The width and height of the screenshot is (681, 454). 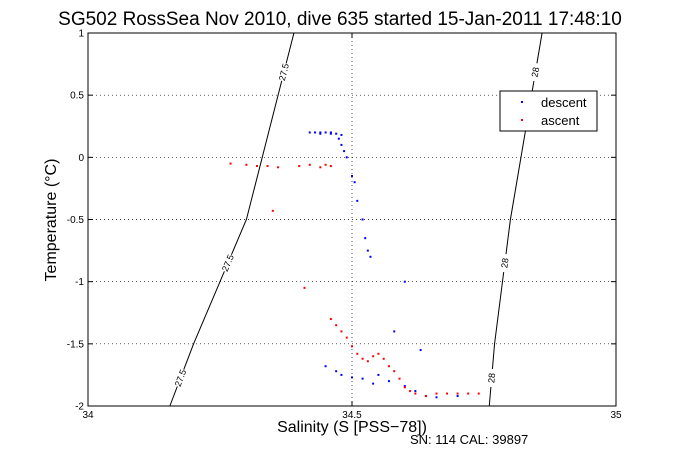 What do you see at coordinates (76, 220) in the screenshot?
I see `y-tick-label: -0.5` at bounding box center [76, 220].